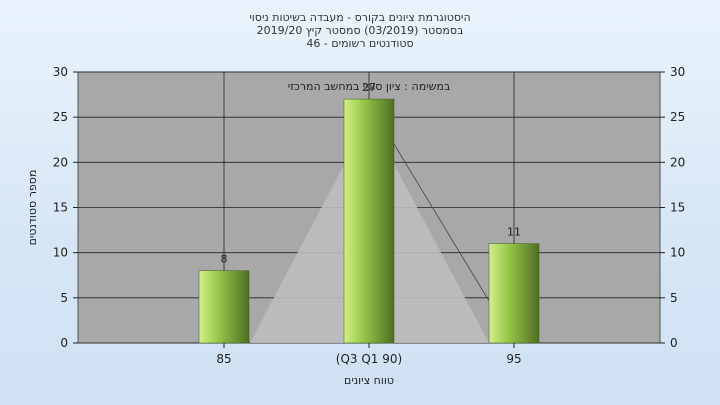 The height and width of the screenshot is (405, 720). What do you see at coordinates (360, 30) in the screenshot?
I see `chart-title-line-2: בסמסטר (03/2019) סמסטר קיץ 2019/20` at bounding box center [360, 30].